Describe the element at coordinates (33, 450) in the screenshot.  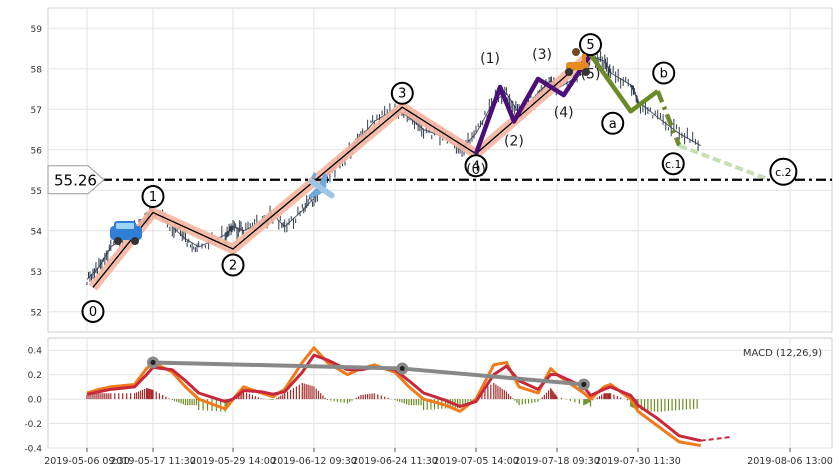
I see `macd-y-tick-label: -0.4` at that location.